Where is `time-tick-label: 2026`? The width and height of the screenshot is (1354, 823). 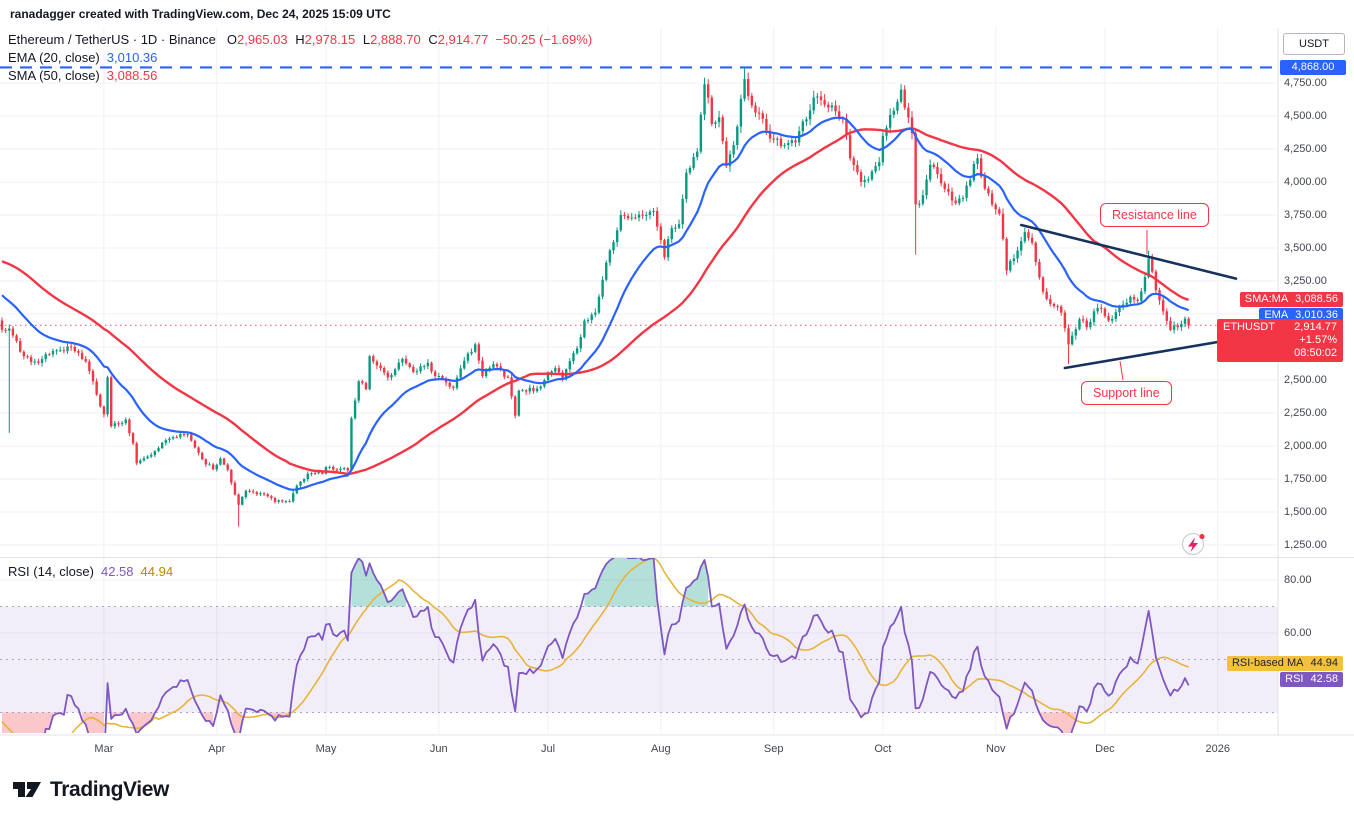
time-tick-label: 2026 is located at coordinates (1217, 749).